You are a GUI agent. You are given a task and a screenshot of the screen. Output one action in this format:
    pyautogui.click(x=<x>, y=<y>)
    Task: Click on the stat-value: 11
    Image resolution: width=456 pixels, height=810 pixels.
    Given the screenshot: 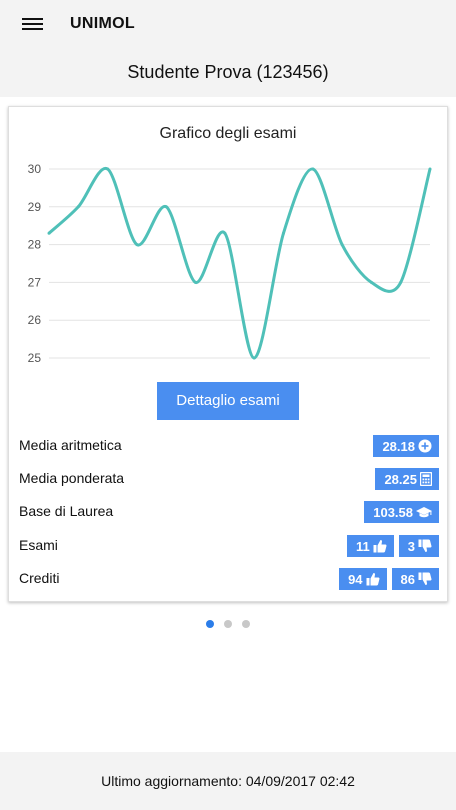 What is the action you would take?
    pyautogui.click(x=363, y=546)
    